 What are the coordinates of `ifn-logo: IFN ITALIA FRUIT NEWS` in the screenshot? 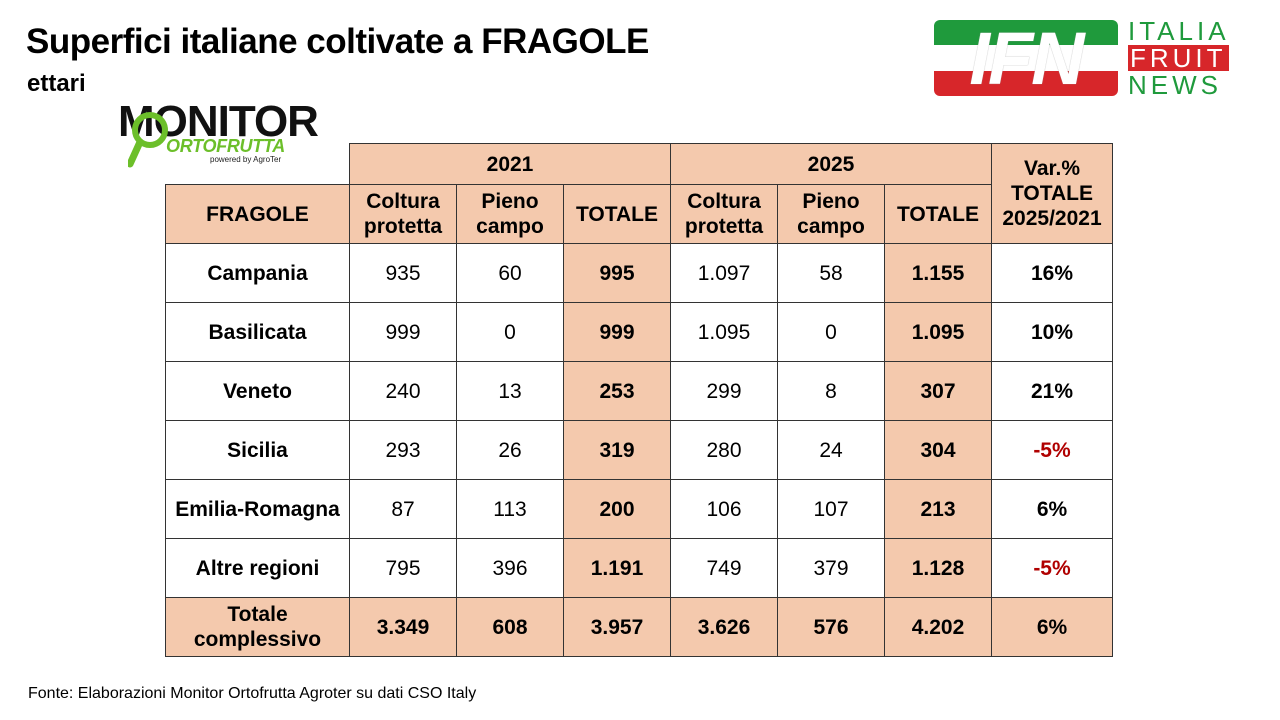 It's located at (1089, 59).